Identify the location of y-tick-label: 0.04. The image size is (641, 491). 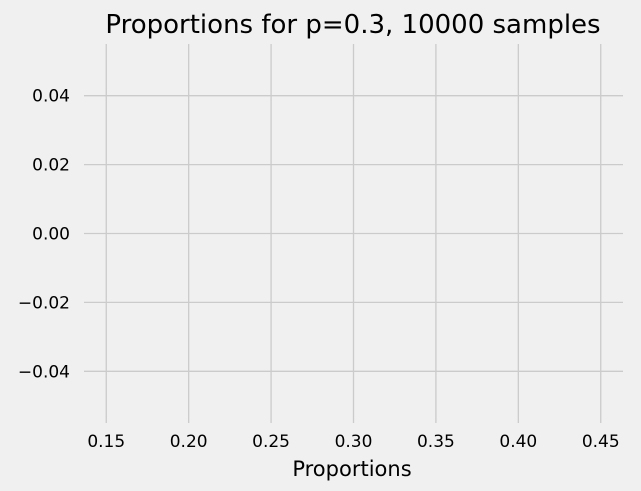
(51, 97).